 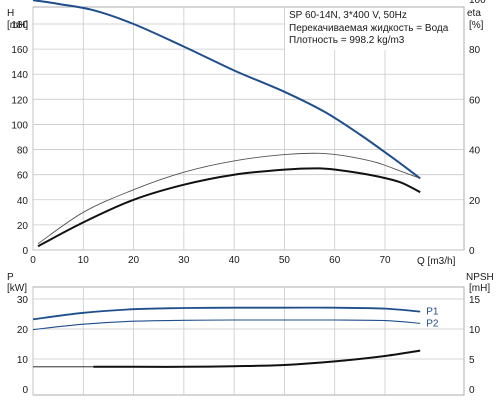 What do you see at coordinates (476, 25) in the screenshot?
I see `y-label-eta-unit: [%]` at bounding box center [476, 25].